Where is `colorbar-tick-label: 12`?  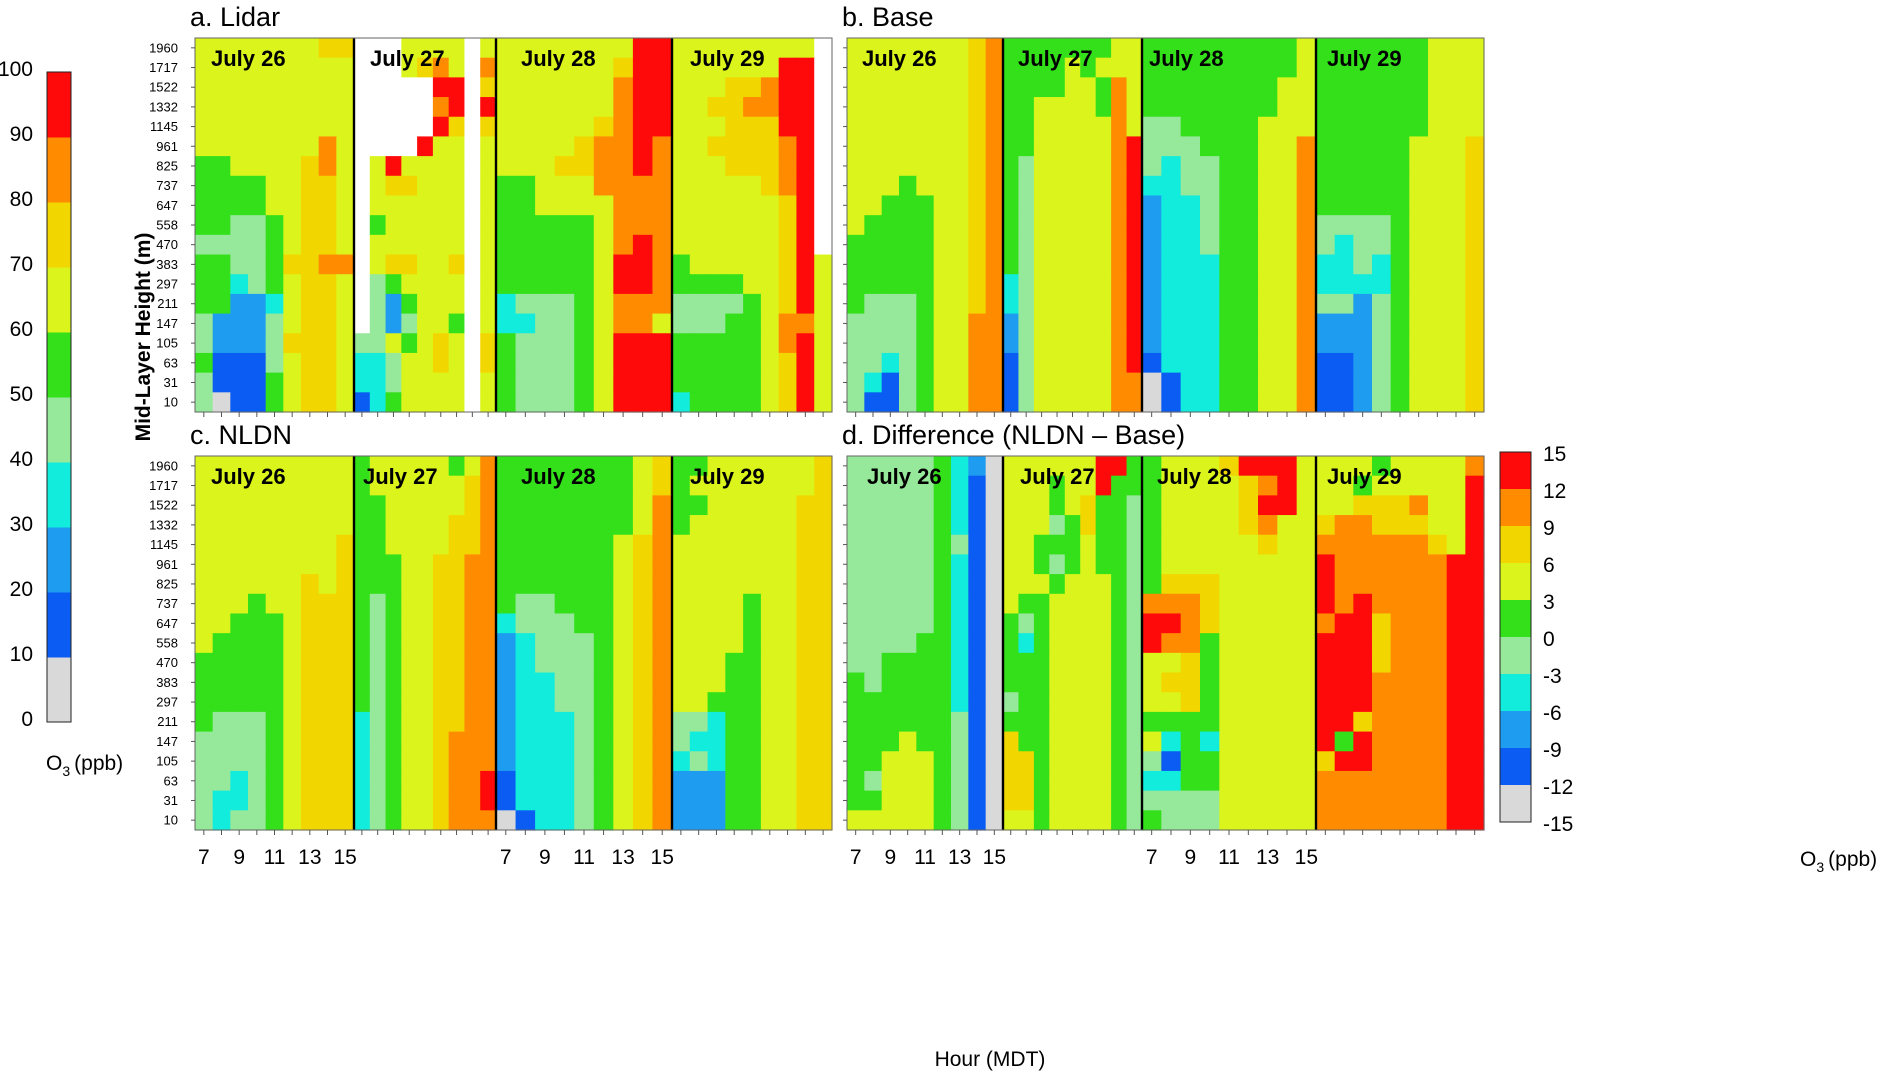
colorbar-tick-label: 12 is located at coordinates (1554, 491).